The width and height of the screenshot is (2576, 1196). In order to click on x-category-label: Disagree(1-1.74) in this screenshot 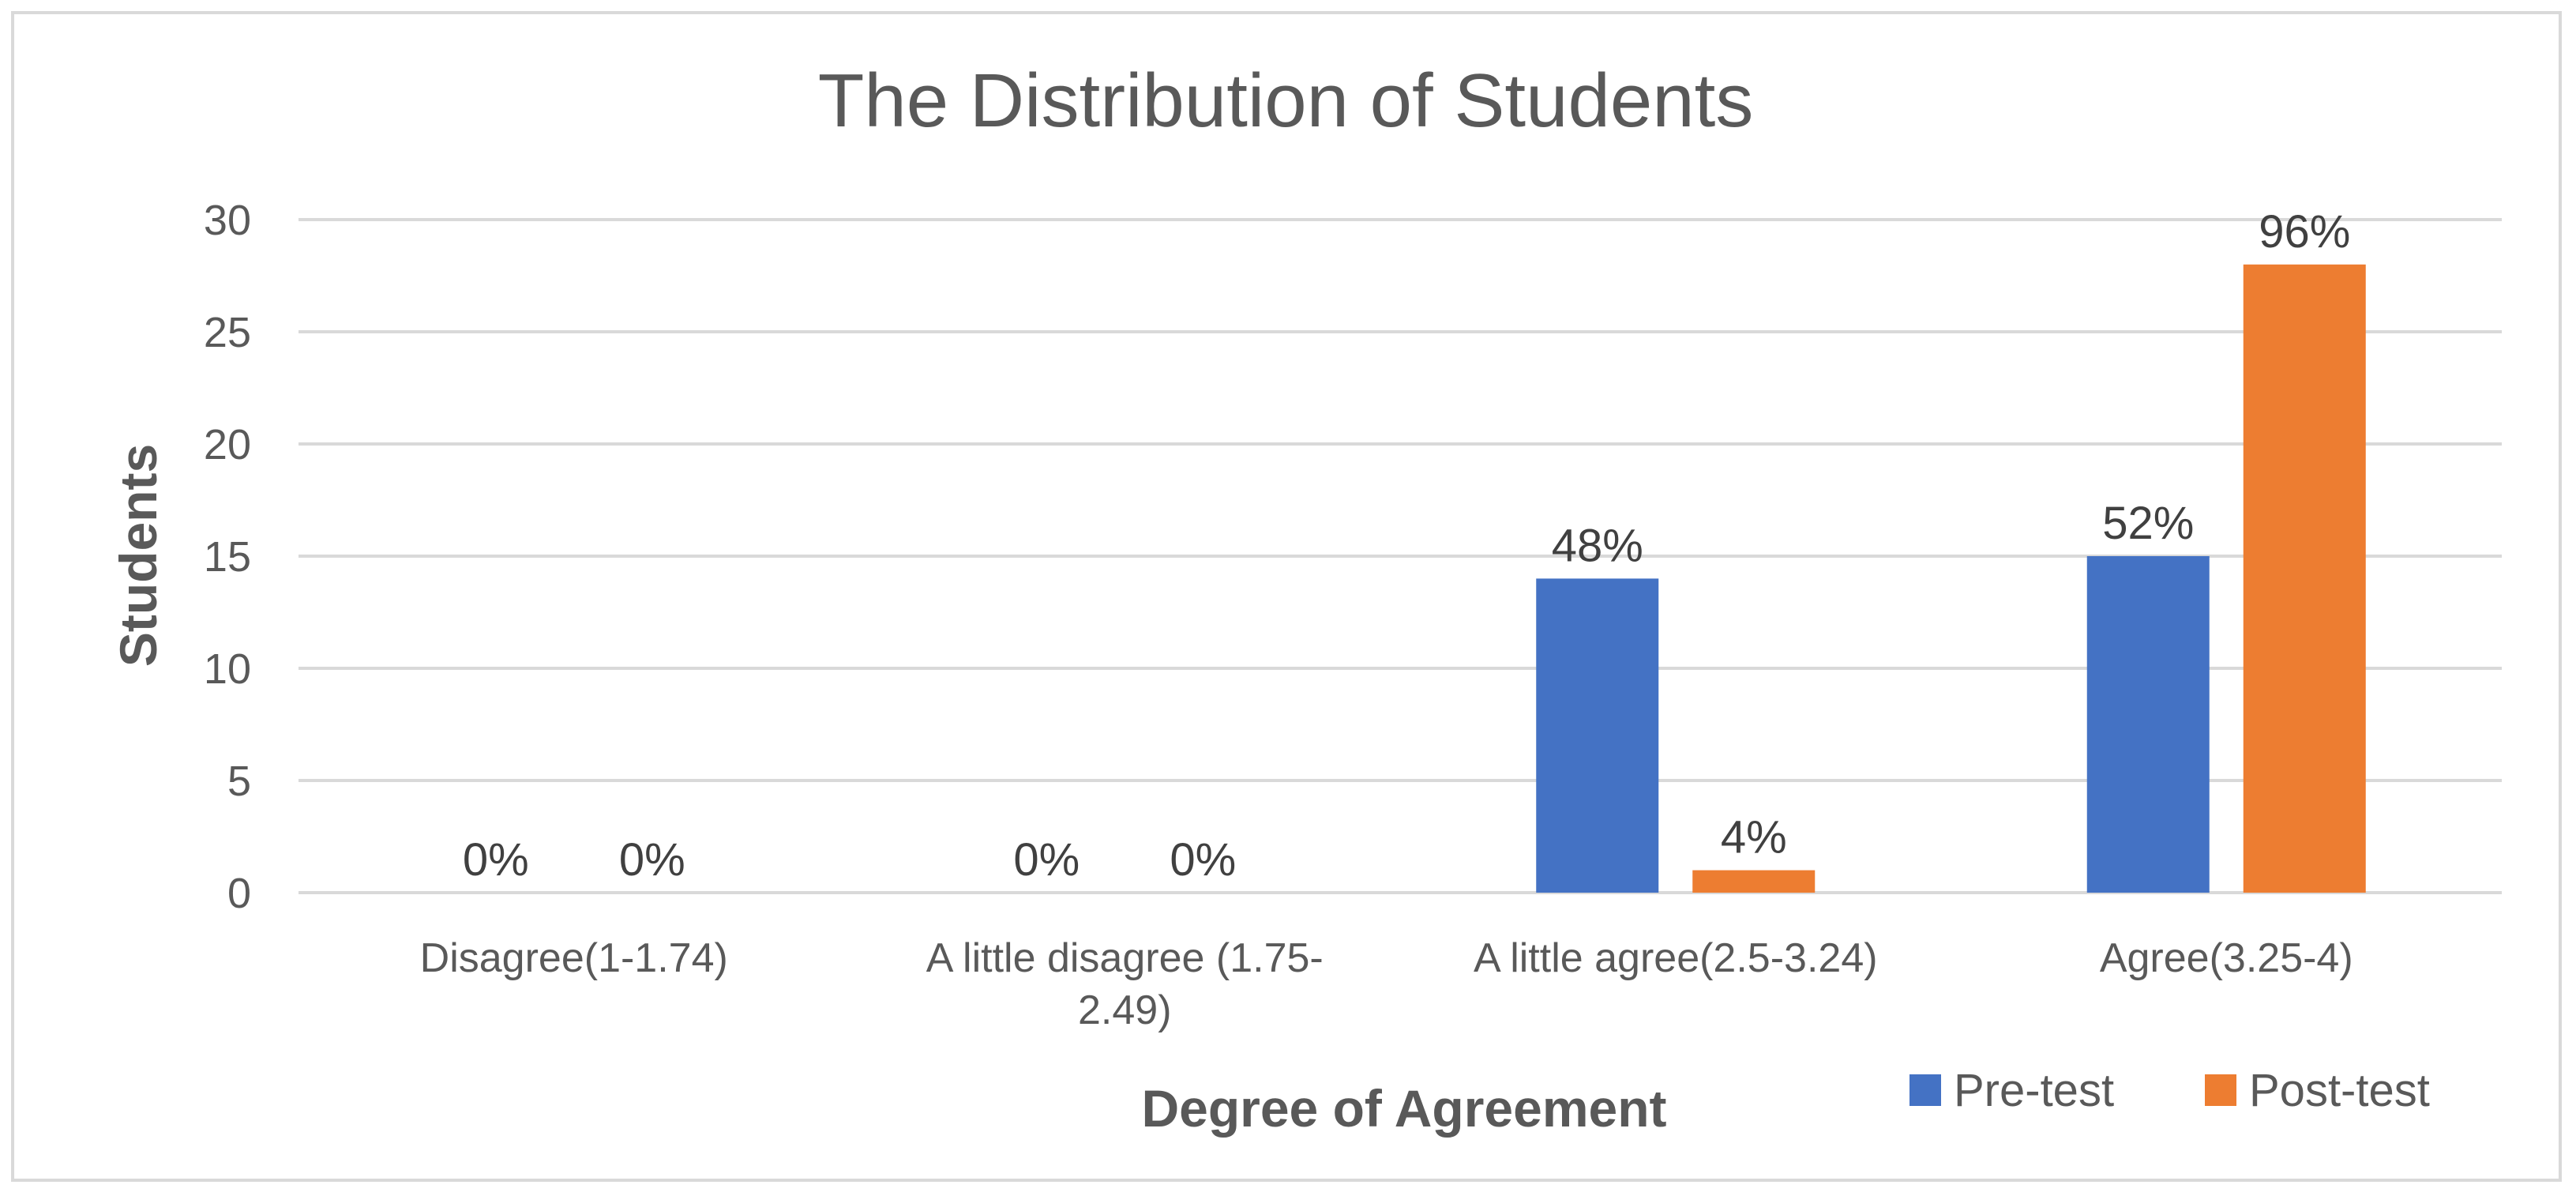, I will do `click(574, 958)`.